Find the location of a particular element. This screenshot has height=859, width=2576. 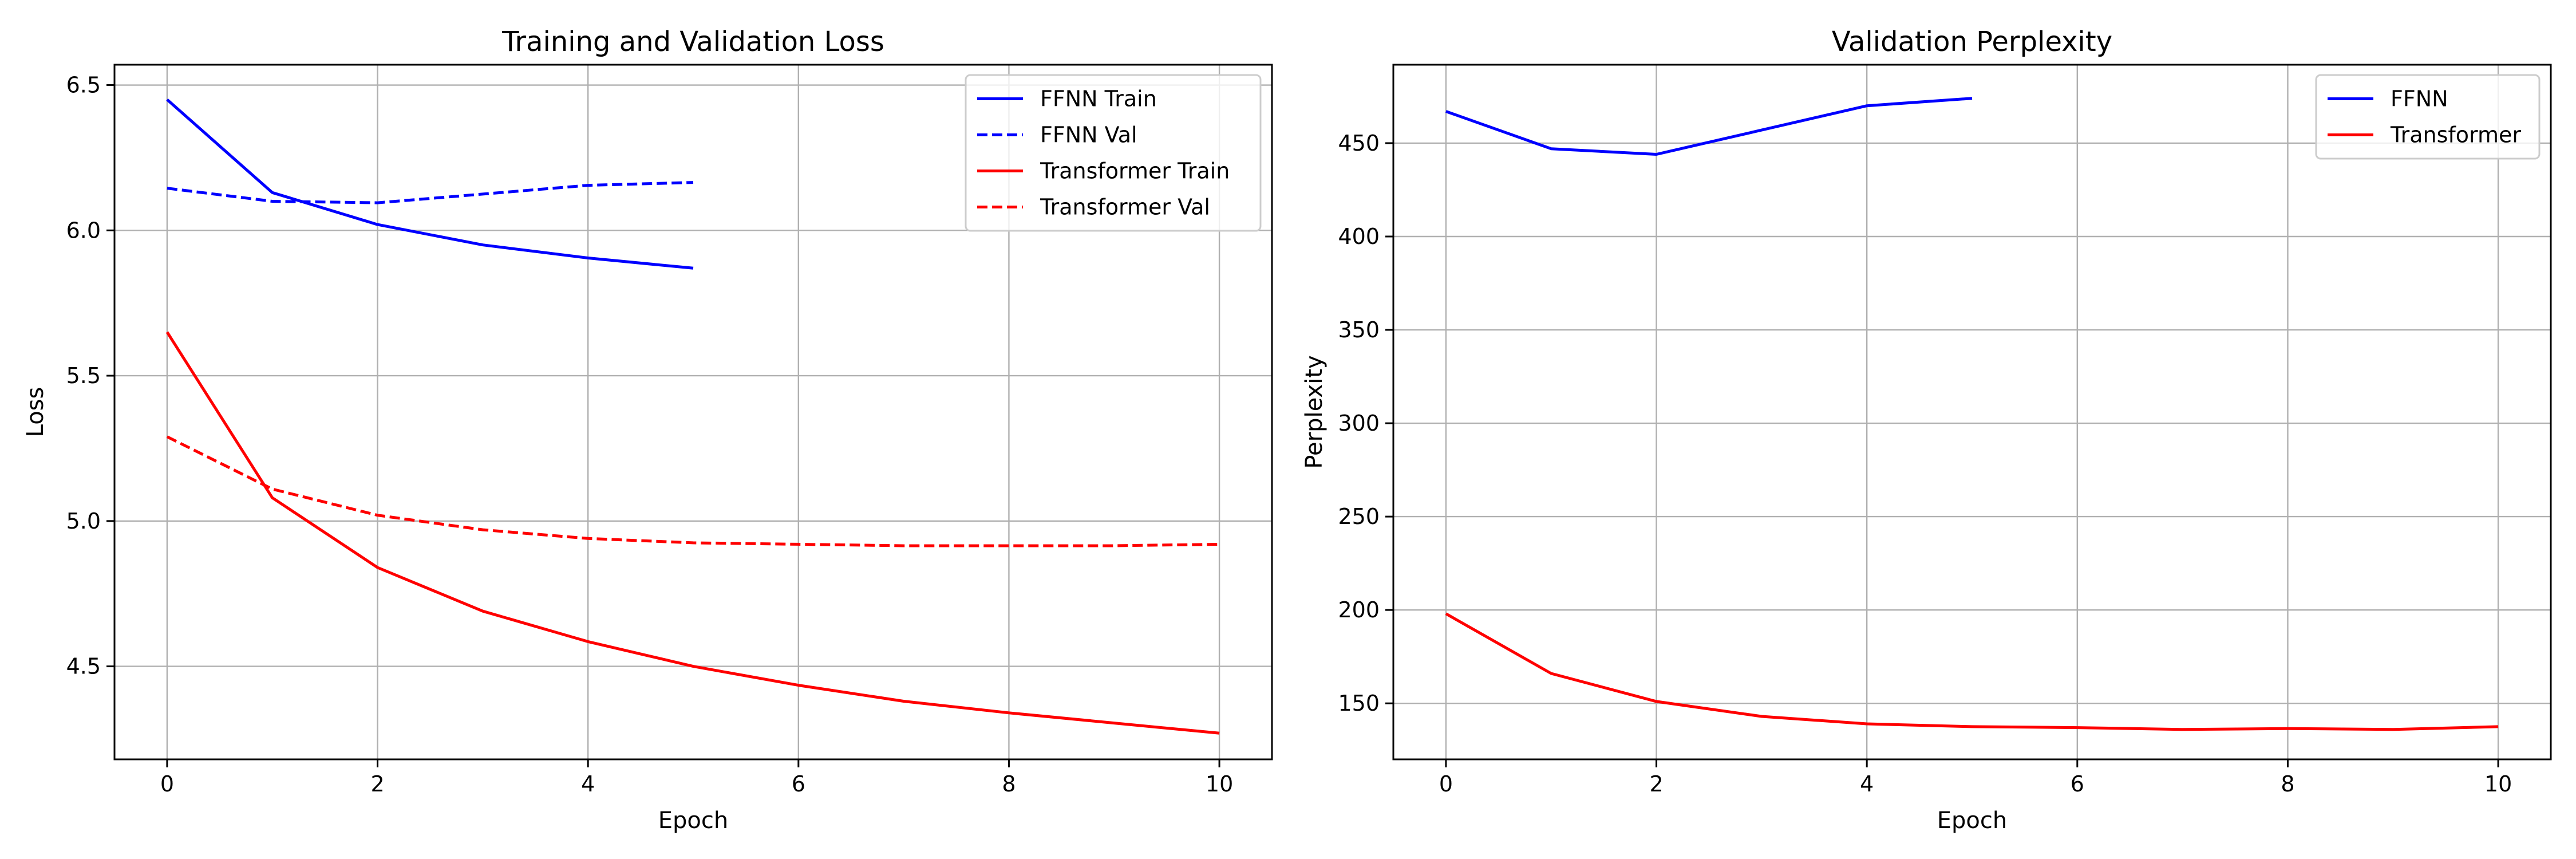

loss-xtick-label-0: 0 is located at coordinates (167, 784).